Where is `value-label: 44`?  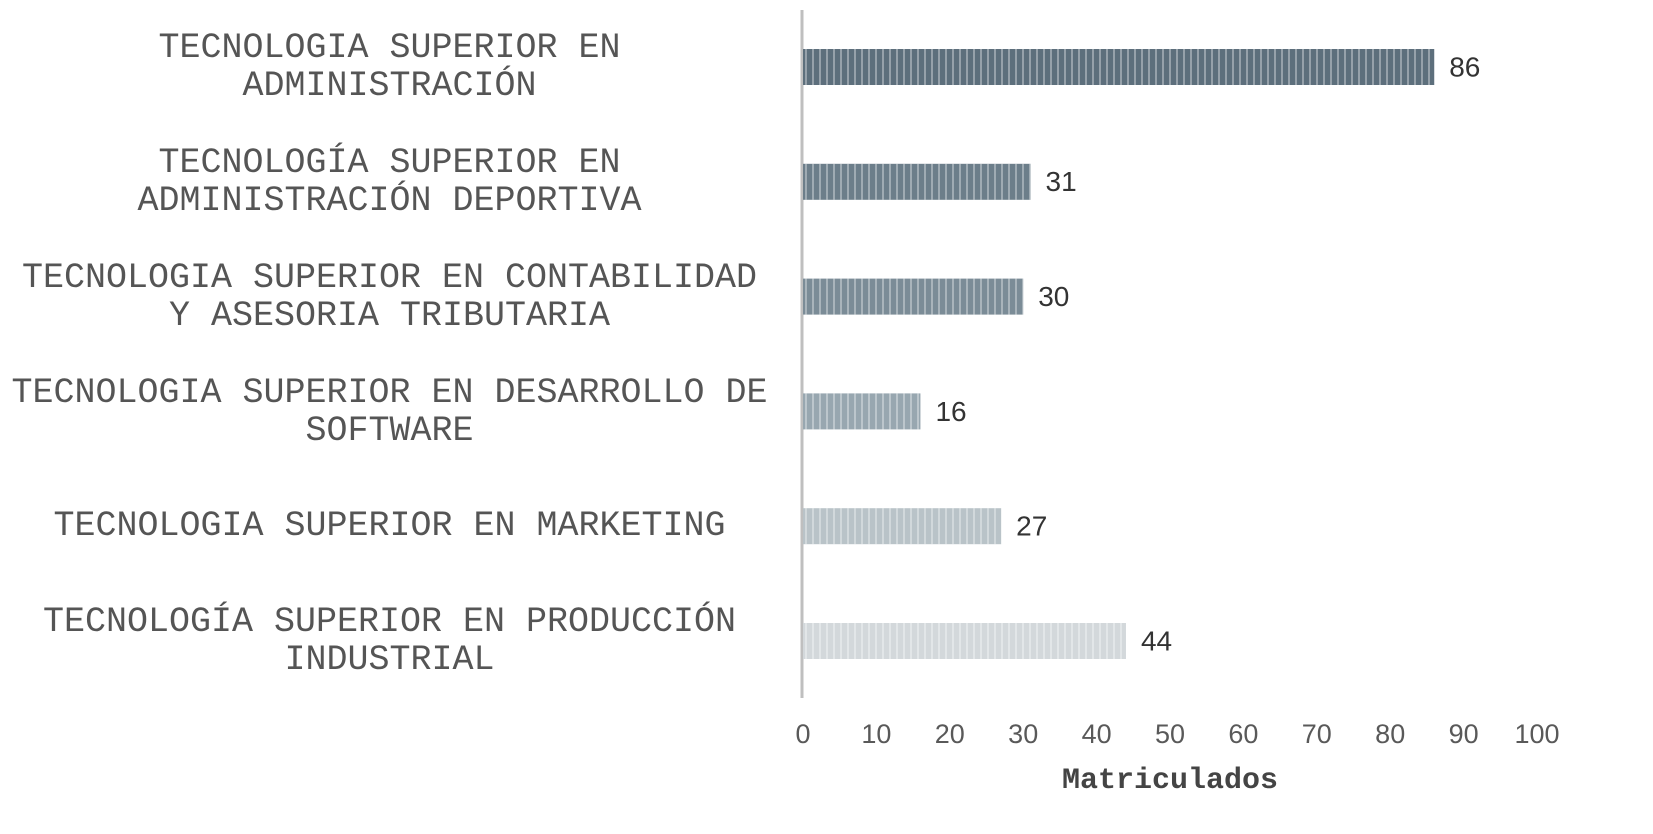 value-label: 44 is located at coordinates (1156, 640).